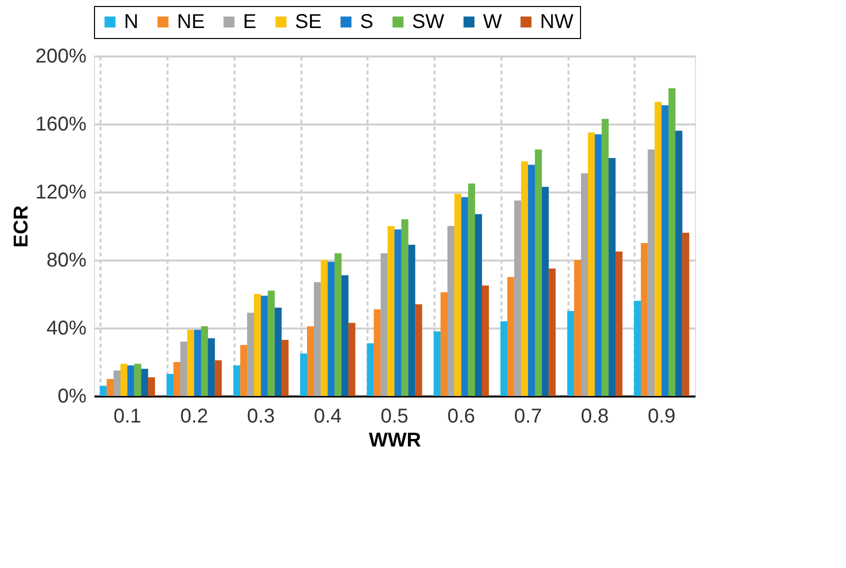  Describe the element at coordinates (66, 329) in the screenshot. I see `y-tick-label: 40%` at that location.